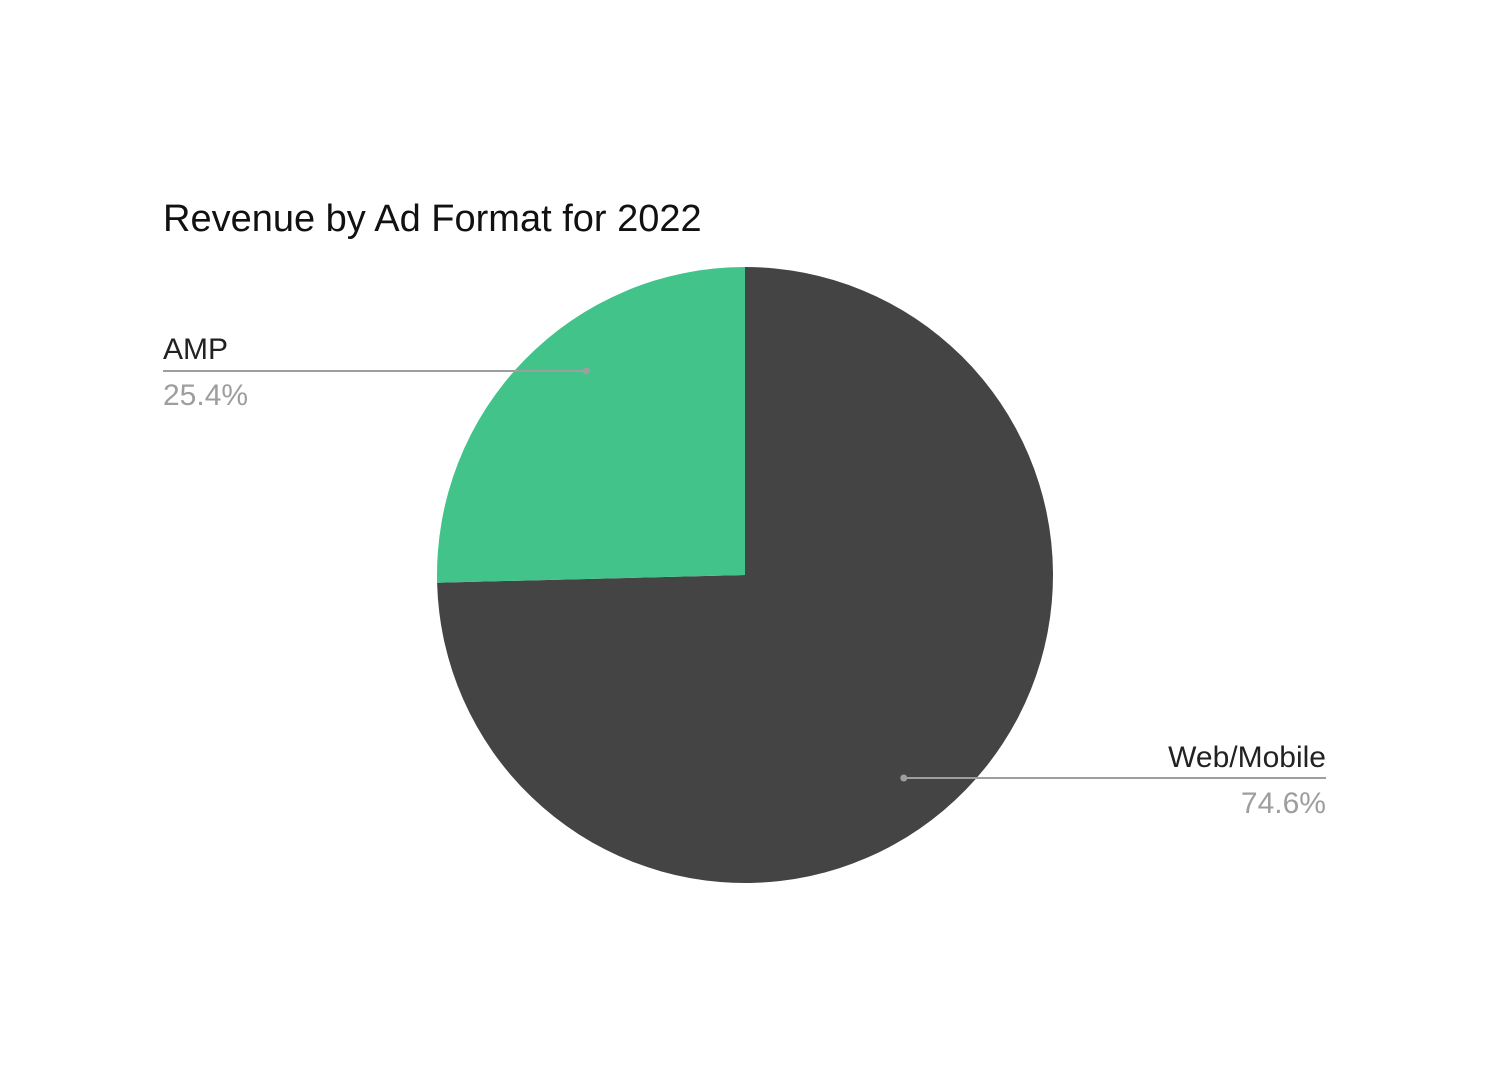  What do you see at coordinates (1247, 757) in the screenshot?
I see `slice-label-name-web-mobile: Web/Mobile` at bounding box center [1247, 757].